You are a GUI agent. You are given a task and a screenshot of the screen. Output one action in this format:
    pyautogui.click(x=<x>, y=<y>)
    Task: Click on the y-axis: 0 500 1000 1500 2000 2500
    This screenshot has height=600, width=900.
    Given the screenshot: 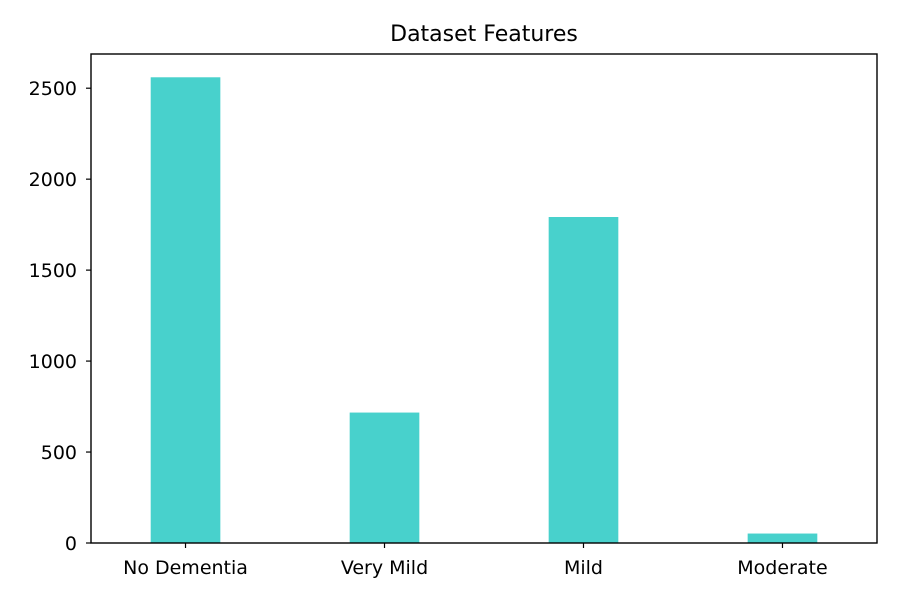 What is the action you would take?
    pyautogui.click(x=60, y=316)
    